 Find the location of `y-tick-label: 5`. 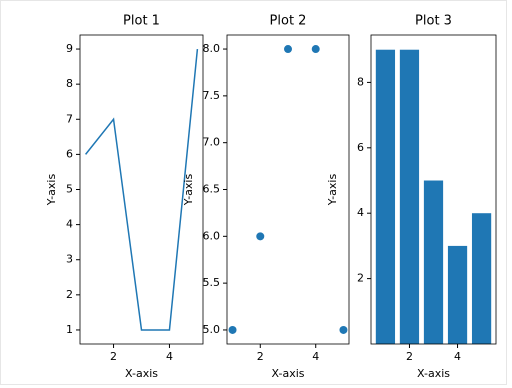

y-tick-label: 5 is located at coordinates (69, 189).